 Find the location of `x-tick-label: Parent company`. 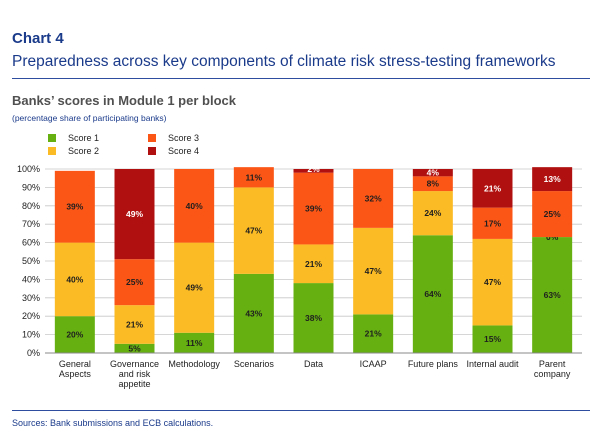

x-tick-label: Parent company is located at coordinates (552, 369).